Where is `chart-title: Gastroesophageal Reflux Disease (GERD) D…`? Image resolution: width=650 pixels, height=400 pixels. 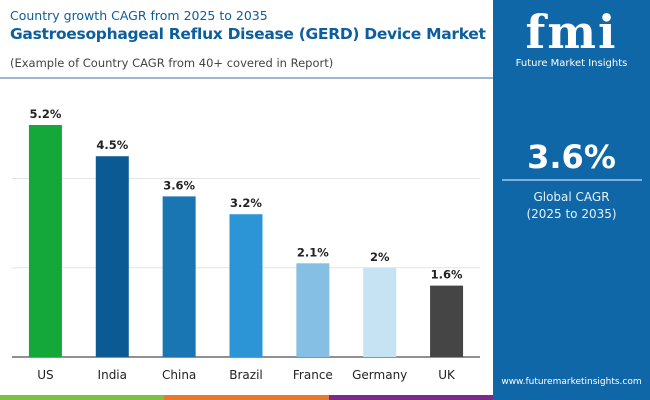
chart-title: Gastroesophageal Reflux Disease (GERD) D… is located at coordinates (248, 34).